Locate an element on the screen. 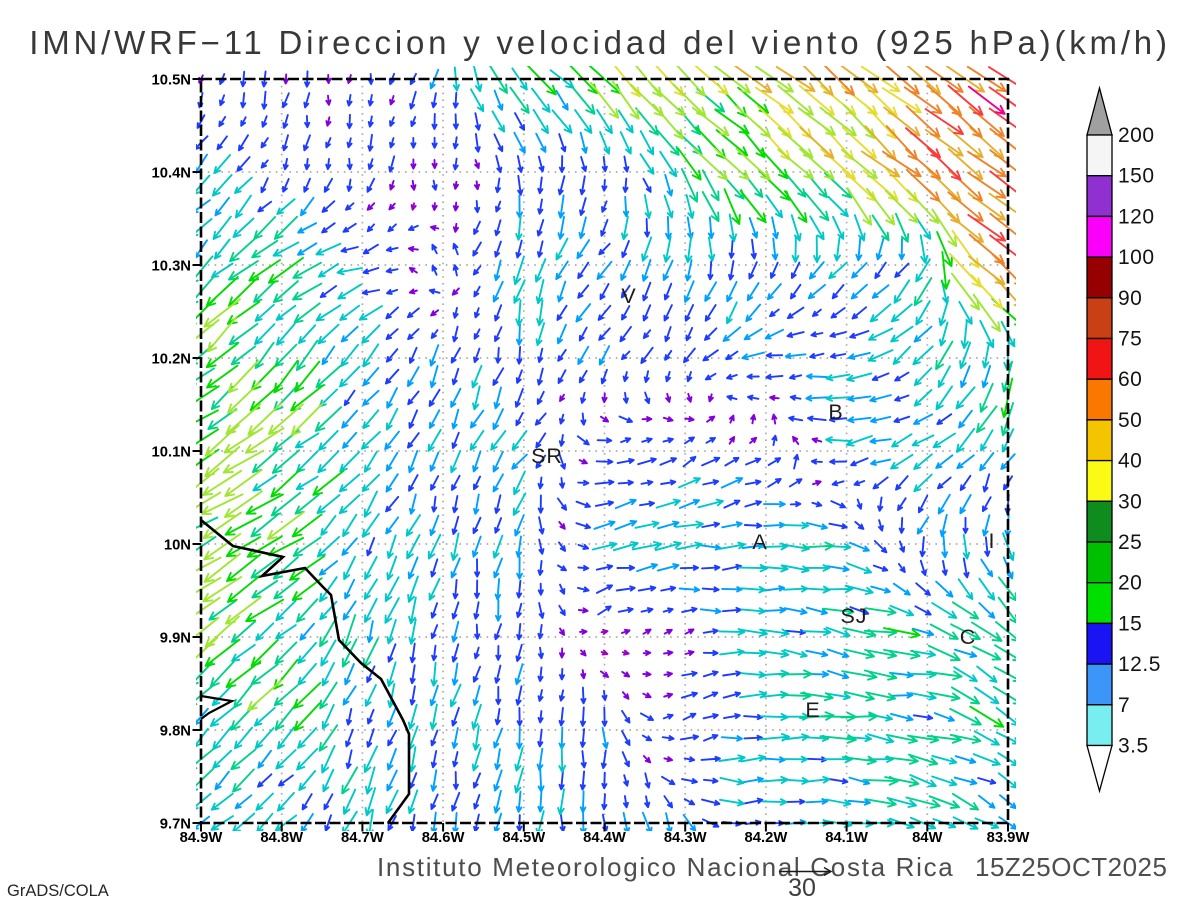 This screenshot has width=1200, height=900. svg-text: 84.7W is located at coordinates (362, 838).